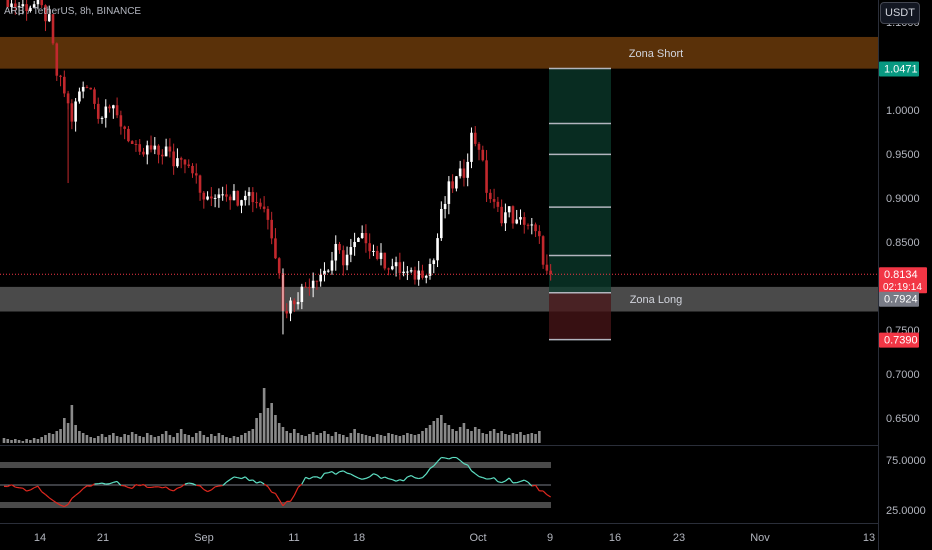 The height and width of the screenshot is (550, 932). Describe the element at coordinates (903, 419) in the screenshot. I see `price-tick-label: 0.6500` at that location.